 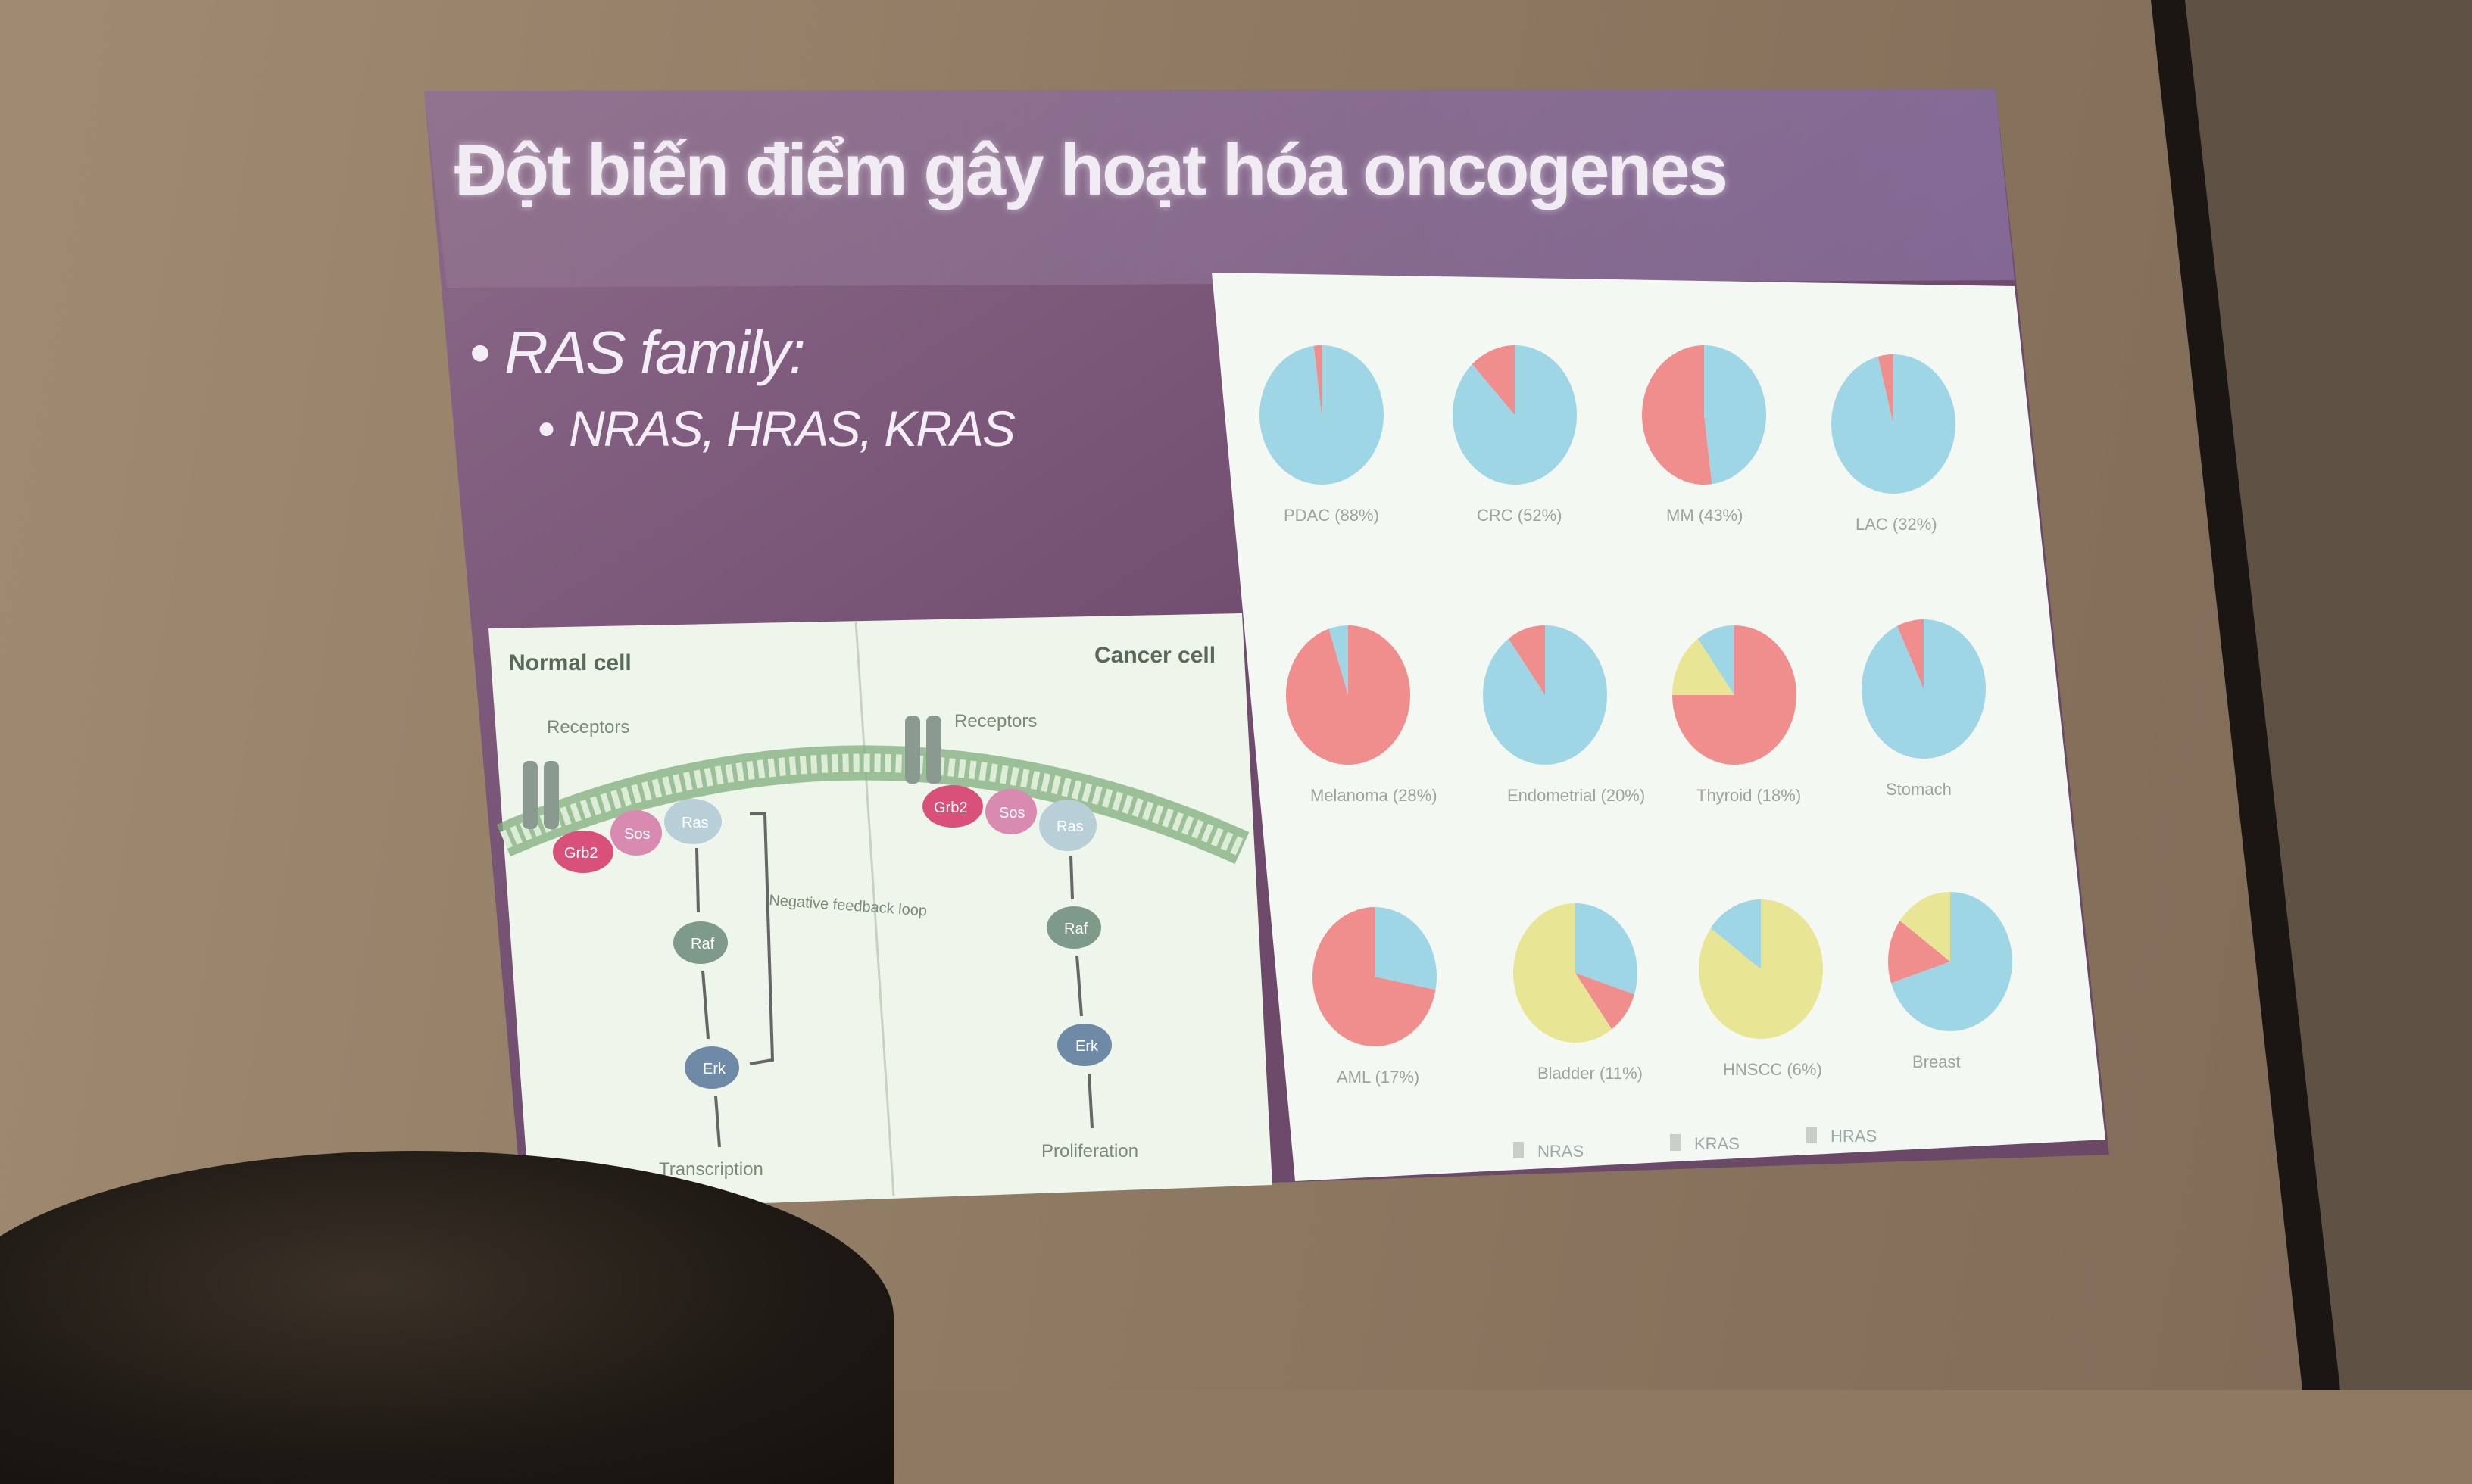 What do you see at coordinates (1936, 1061) in the screenshot?
I see `pie-label: Breast` at bounding box center [1936, 1061].